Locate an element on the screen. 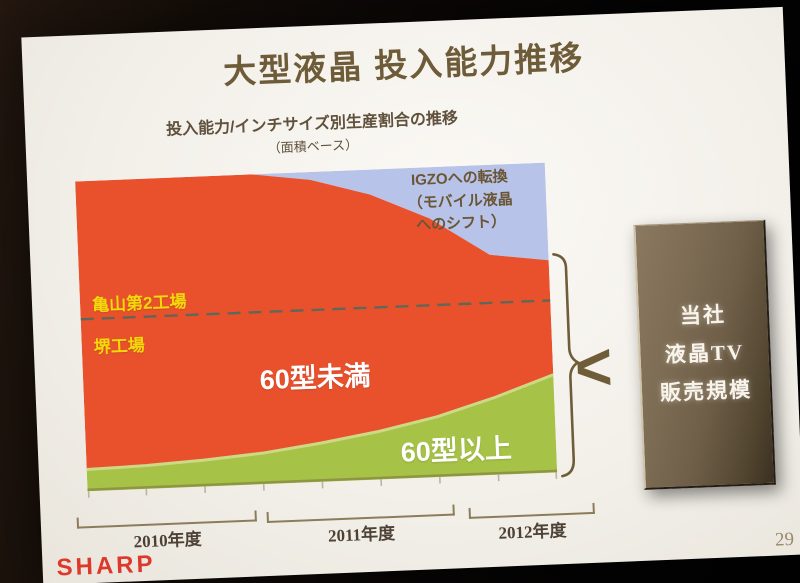 The height and width of the screenshot is (583, 800). less-than-symbol: < is located at coordinates (593, 367).